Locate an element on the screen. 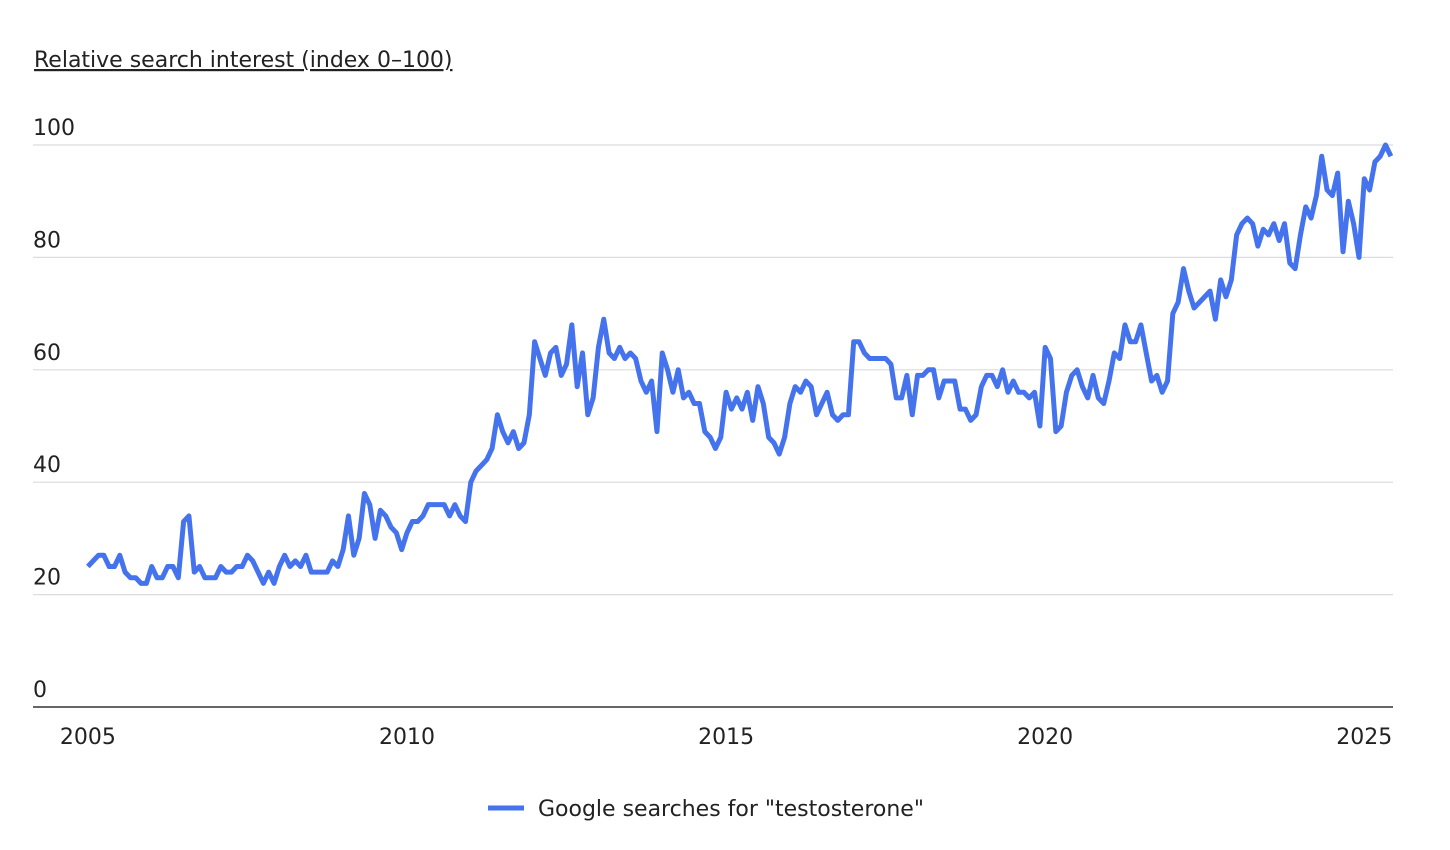  x-tick-label: 2005 is located at coordinates (88, 737).